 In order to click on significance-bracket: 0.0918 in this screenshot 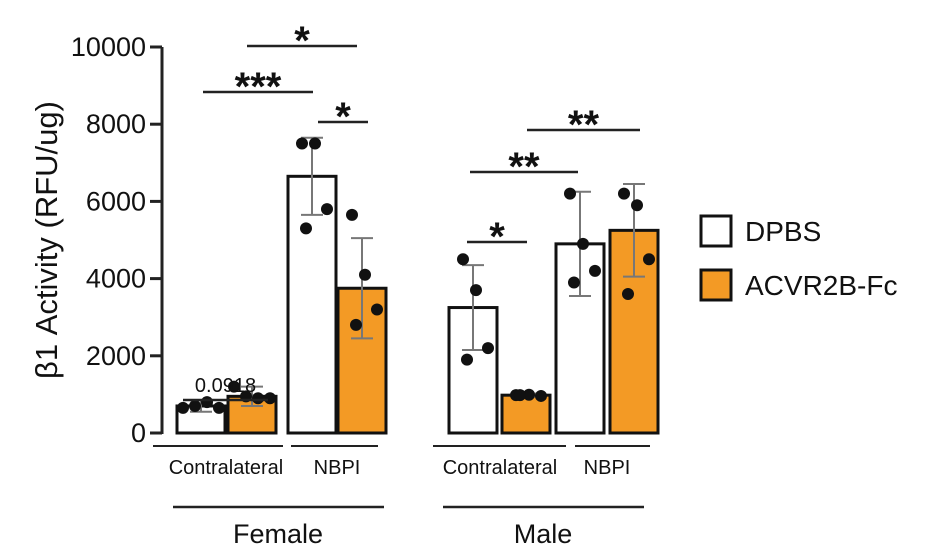, I will do `click(225, 388)`.